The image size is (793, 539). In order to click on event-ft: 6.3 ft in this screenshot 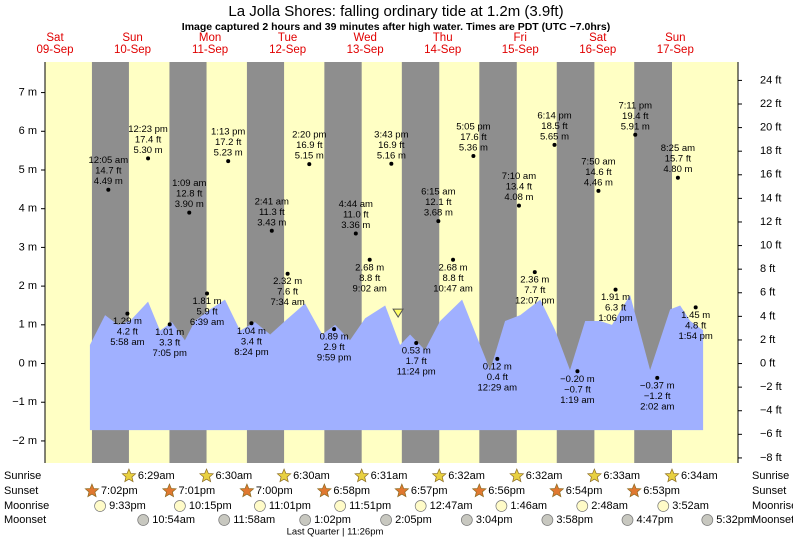, I will do `click(615, 308)`.